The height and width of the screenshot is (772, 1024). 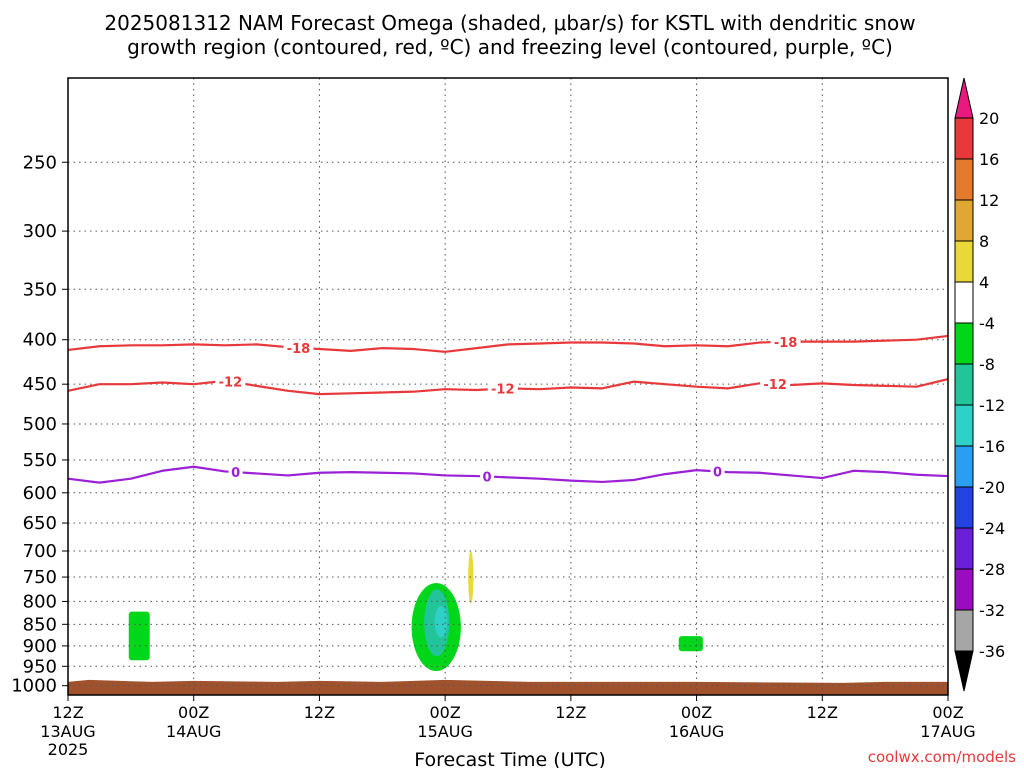 I want to click on credit-text: coolwx.com/models, so click(x=942, y=757).